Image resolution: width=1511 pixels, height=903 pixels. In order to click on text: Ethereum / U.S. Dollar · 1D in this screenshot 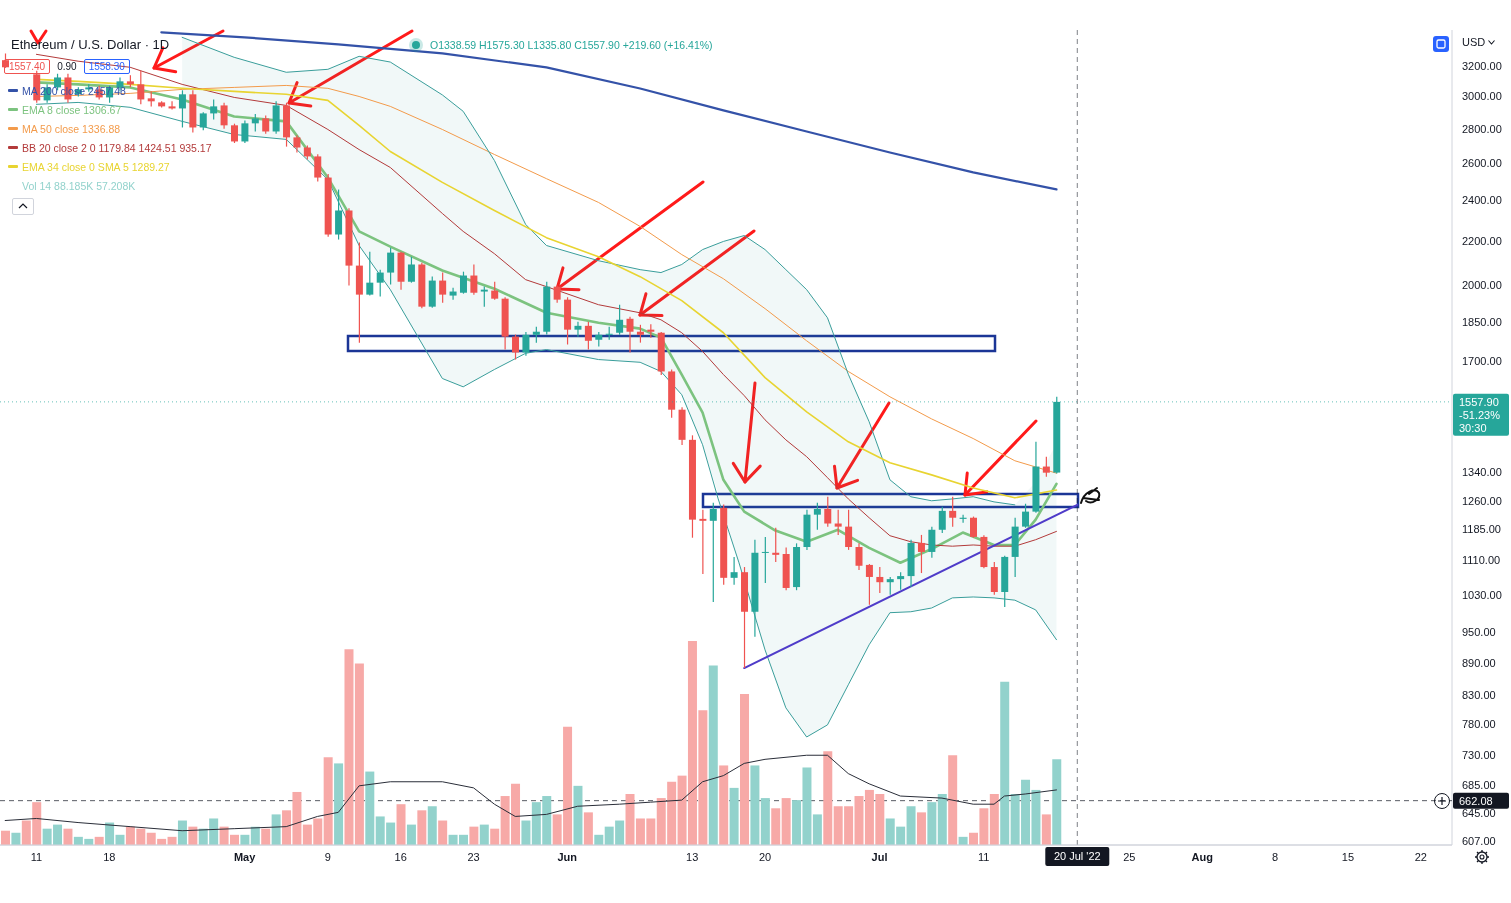, I will do `click(90, 44)`.